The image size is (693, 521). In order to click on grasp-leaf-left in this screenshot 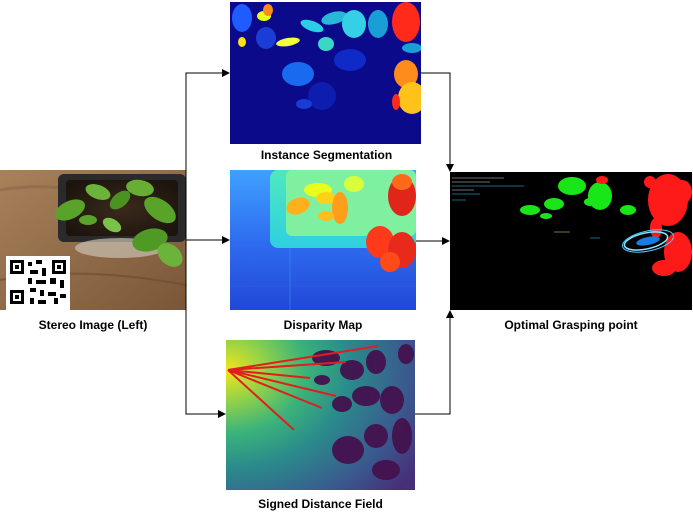, I will do `click(578, 198)`.